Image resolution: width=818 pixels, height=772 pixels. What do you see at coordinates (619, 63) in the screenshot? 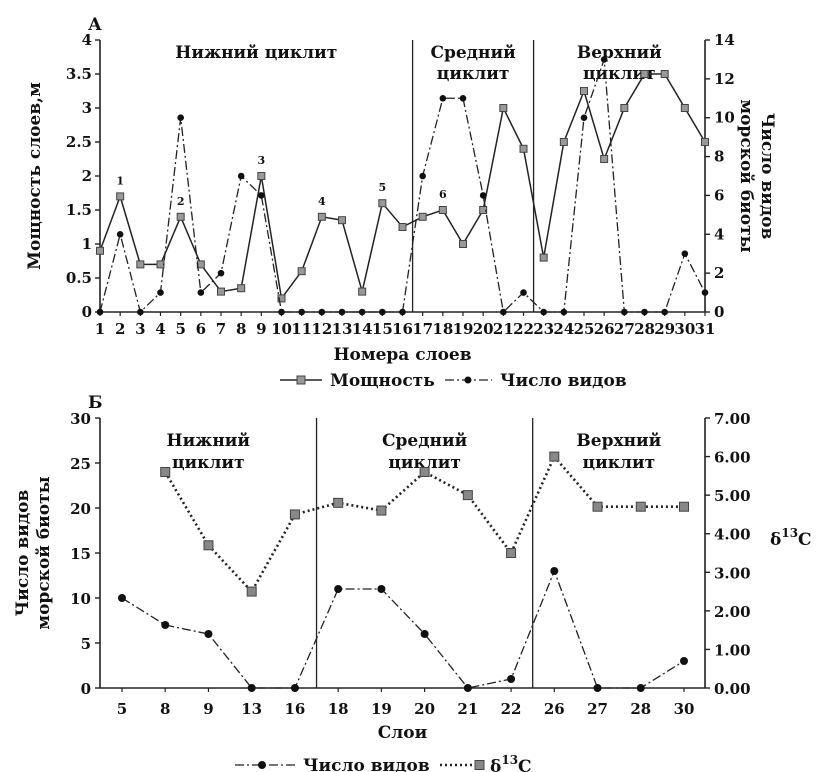
I see `panel-a-region-label: Верхний циклит` at bounding box center [619, 63].